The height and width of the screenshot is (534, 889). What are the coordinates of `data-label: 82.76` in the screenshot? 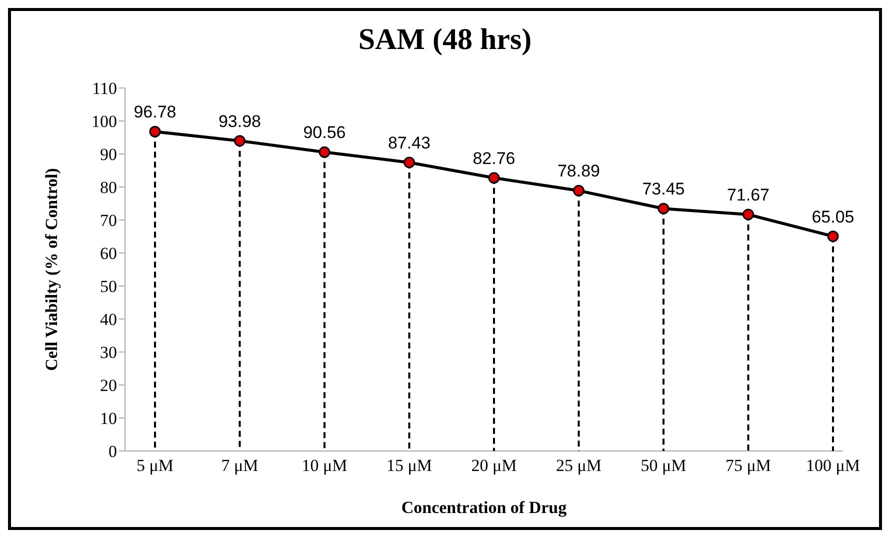 It's located at (494, 158).